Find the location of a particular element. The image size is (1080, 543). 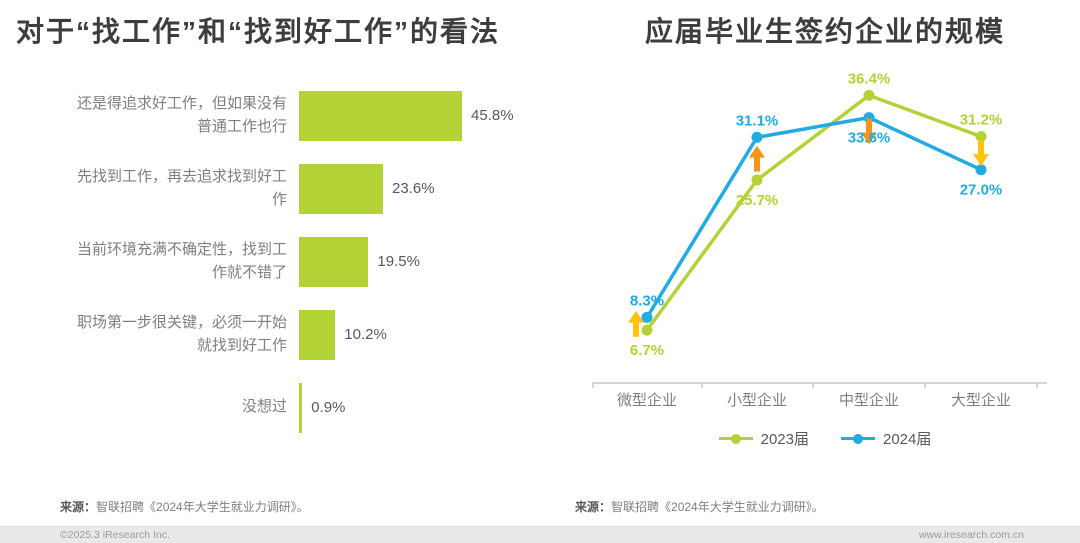

bar-category-label: 职场第一步很关键，必须一开始就找到好工作 is located at coordinates (181, 334).